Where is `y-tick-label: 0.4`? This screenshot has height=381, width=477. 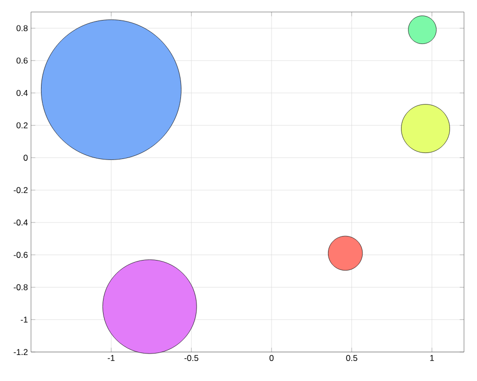
y-tick-label: 0.4 is located at coordinates (22, 93).